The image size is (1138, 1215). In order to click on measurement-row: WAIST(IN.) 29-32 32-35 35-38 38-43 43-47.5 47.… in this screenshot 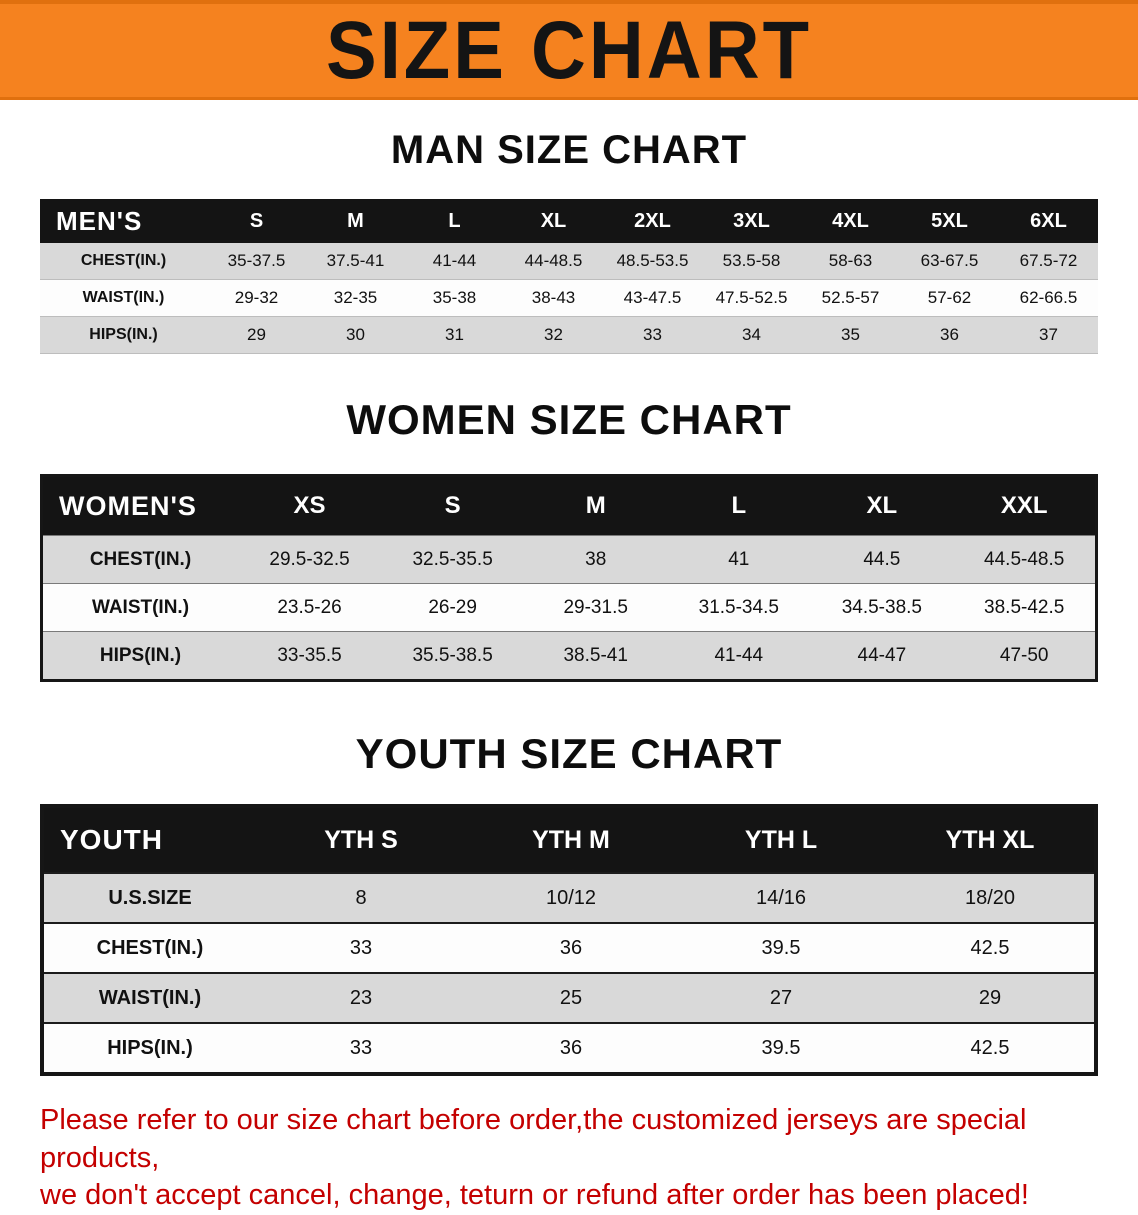, I will do `click(569, 298)`.